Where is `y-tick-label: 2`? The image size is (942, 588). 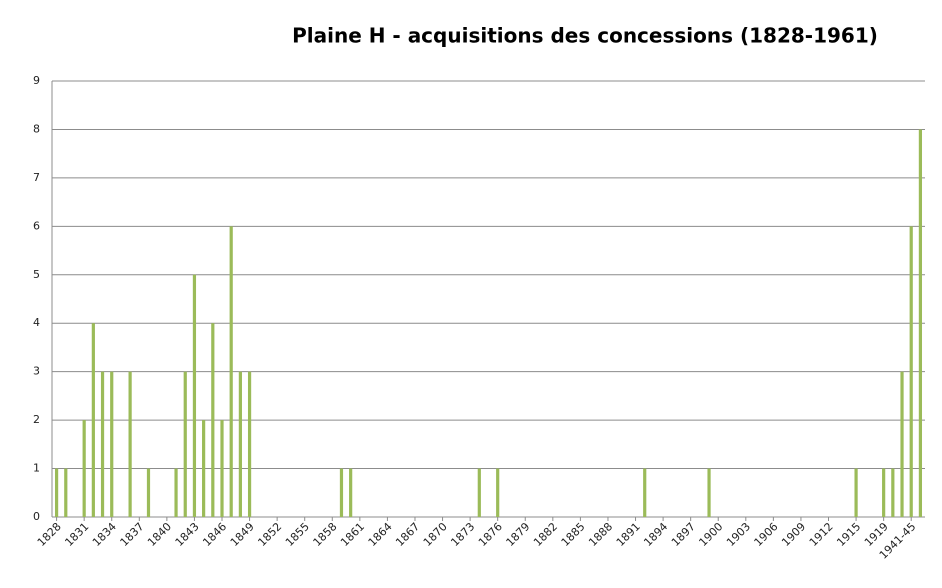
y-tick-label: 2 is located at coordinates (36, 419).